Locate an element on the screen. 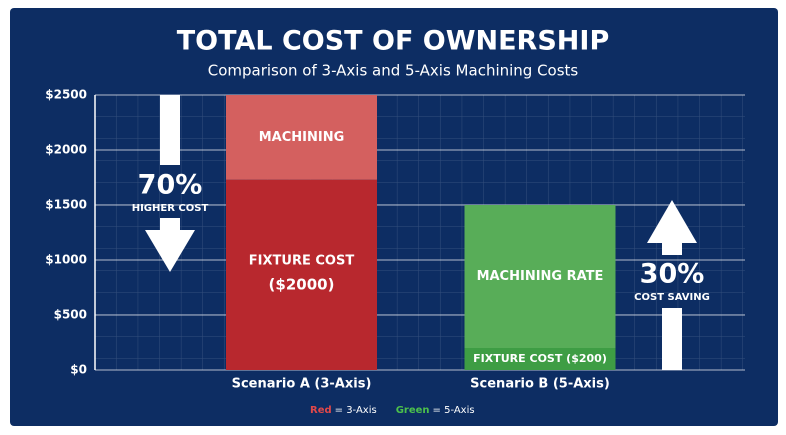  y-tick-label: $0 is located at coordinates (78, 370).